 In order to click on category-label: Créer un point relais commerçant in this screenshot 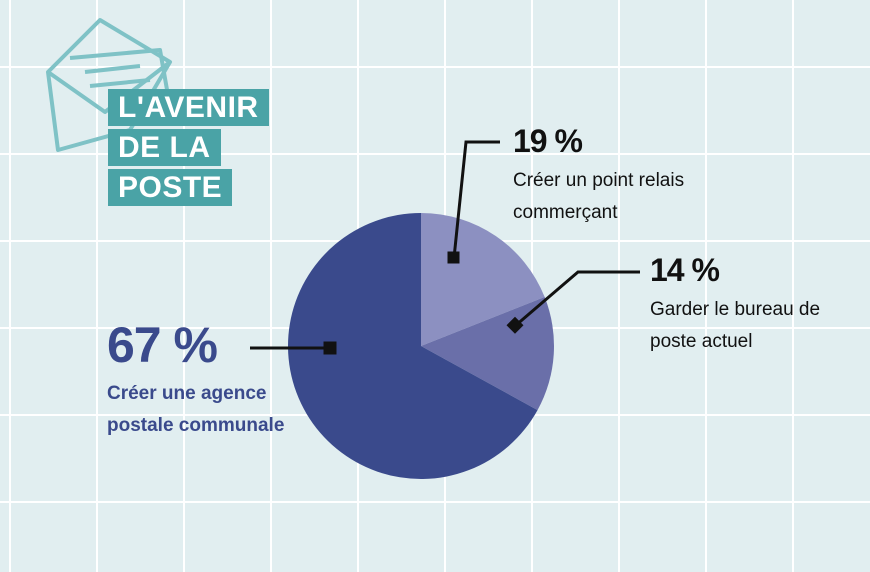, I will do `click(599, 196)`.